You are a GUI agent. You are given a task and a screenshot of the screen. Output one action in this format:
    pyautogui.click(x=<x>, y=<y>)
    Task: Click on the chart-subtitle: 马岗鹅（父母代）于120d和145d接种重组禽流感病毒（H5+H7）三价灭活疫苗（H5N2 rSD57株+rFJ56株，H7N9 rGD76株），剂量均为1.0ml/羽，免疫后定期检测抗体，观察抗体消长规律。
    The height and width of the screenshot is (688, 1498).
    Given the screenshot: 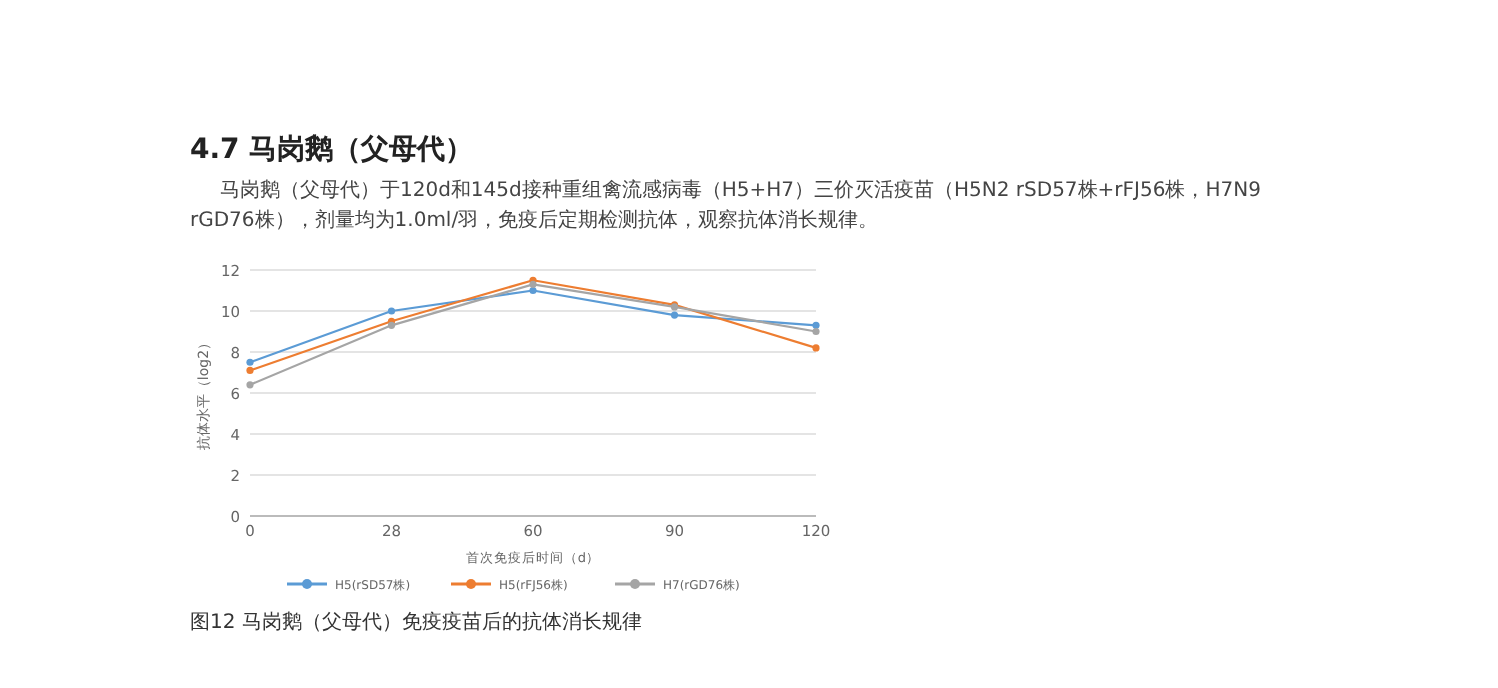 What is the action you would take?
    pyautogui.click(x=726, y=206)
    